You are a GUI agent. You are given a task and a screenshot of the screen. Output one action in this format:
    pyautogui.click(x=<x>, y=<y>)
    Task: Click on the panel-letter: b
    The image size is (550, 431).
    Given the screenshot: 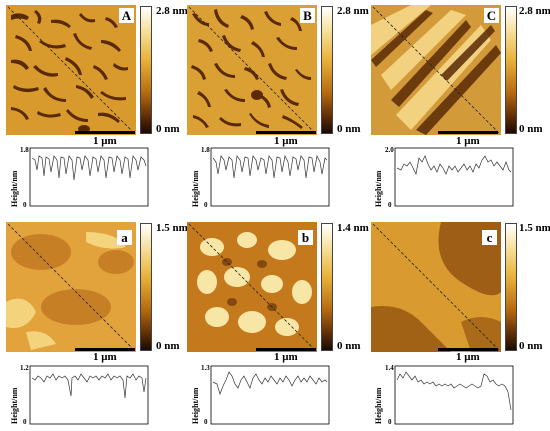 What is the action you would take?
    pyautogui.click(x=305, y=237)
    